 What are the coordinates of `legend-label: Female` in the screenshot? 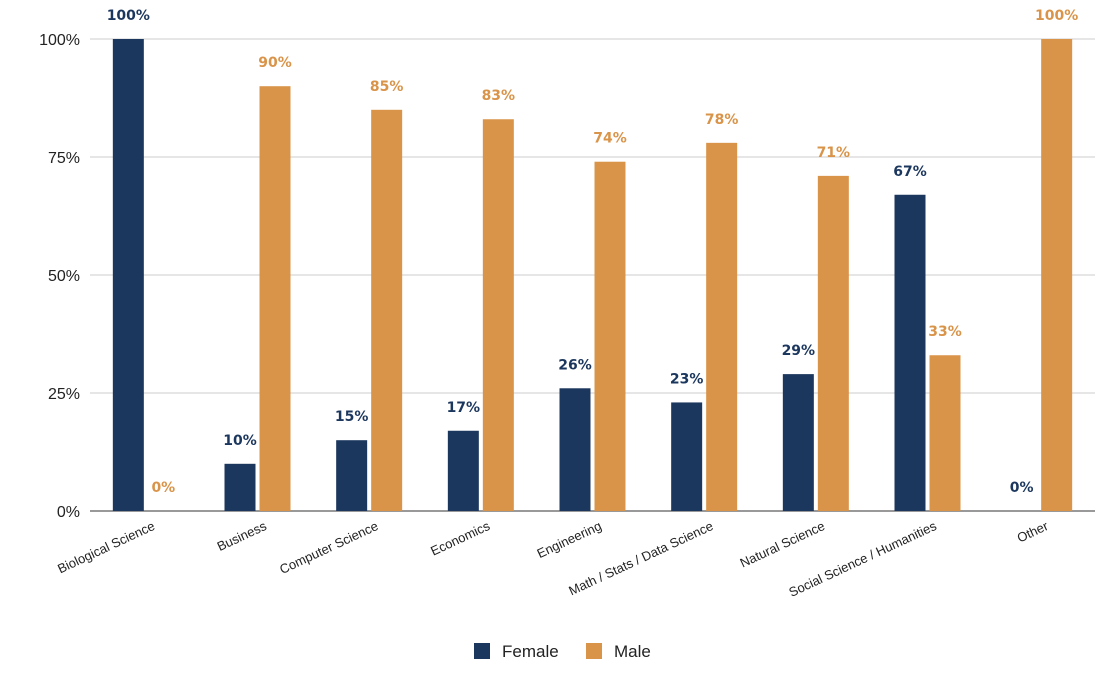 It's located at (530, 651).